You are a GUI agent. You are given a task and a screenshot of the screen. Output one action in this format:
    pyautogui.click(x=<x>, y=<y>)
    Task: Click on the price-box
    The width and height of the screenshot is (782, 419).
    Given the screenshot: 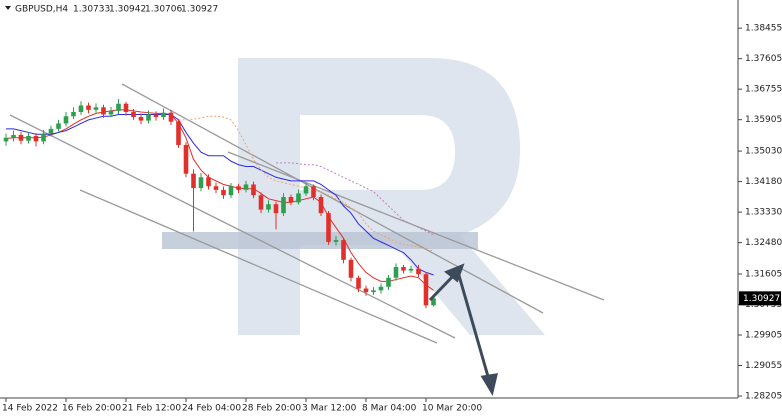 What is the action you would take?
    pyautogui.click(x=760, y=298)
    